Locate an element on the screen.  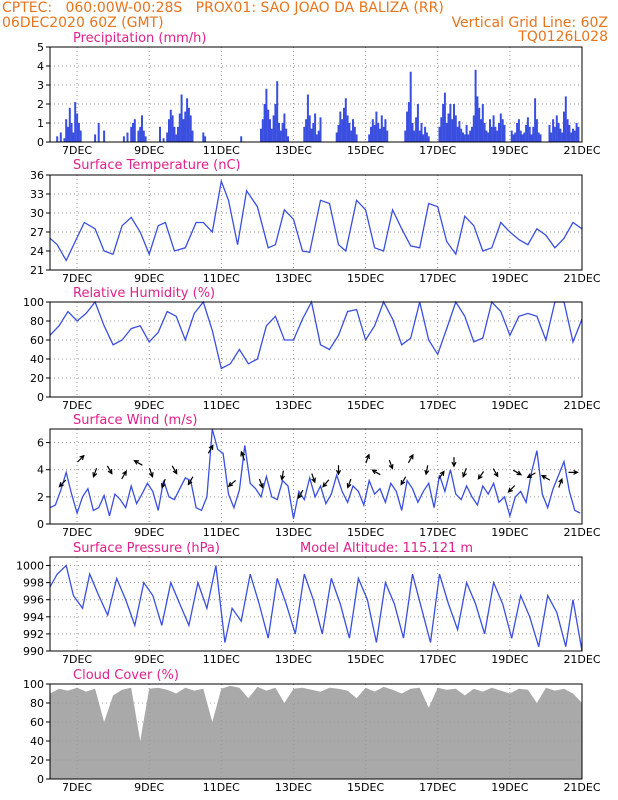
pres-xtick-label: 13DEC is located at coordinates (293, 659).